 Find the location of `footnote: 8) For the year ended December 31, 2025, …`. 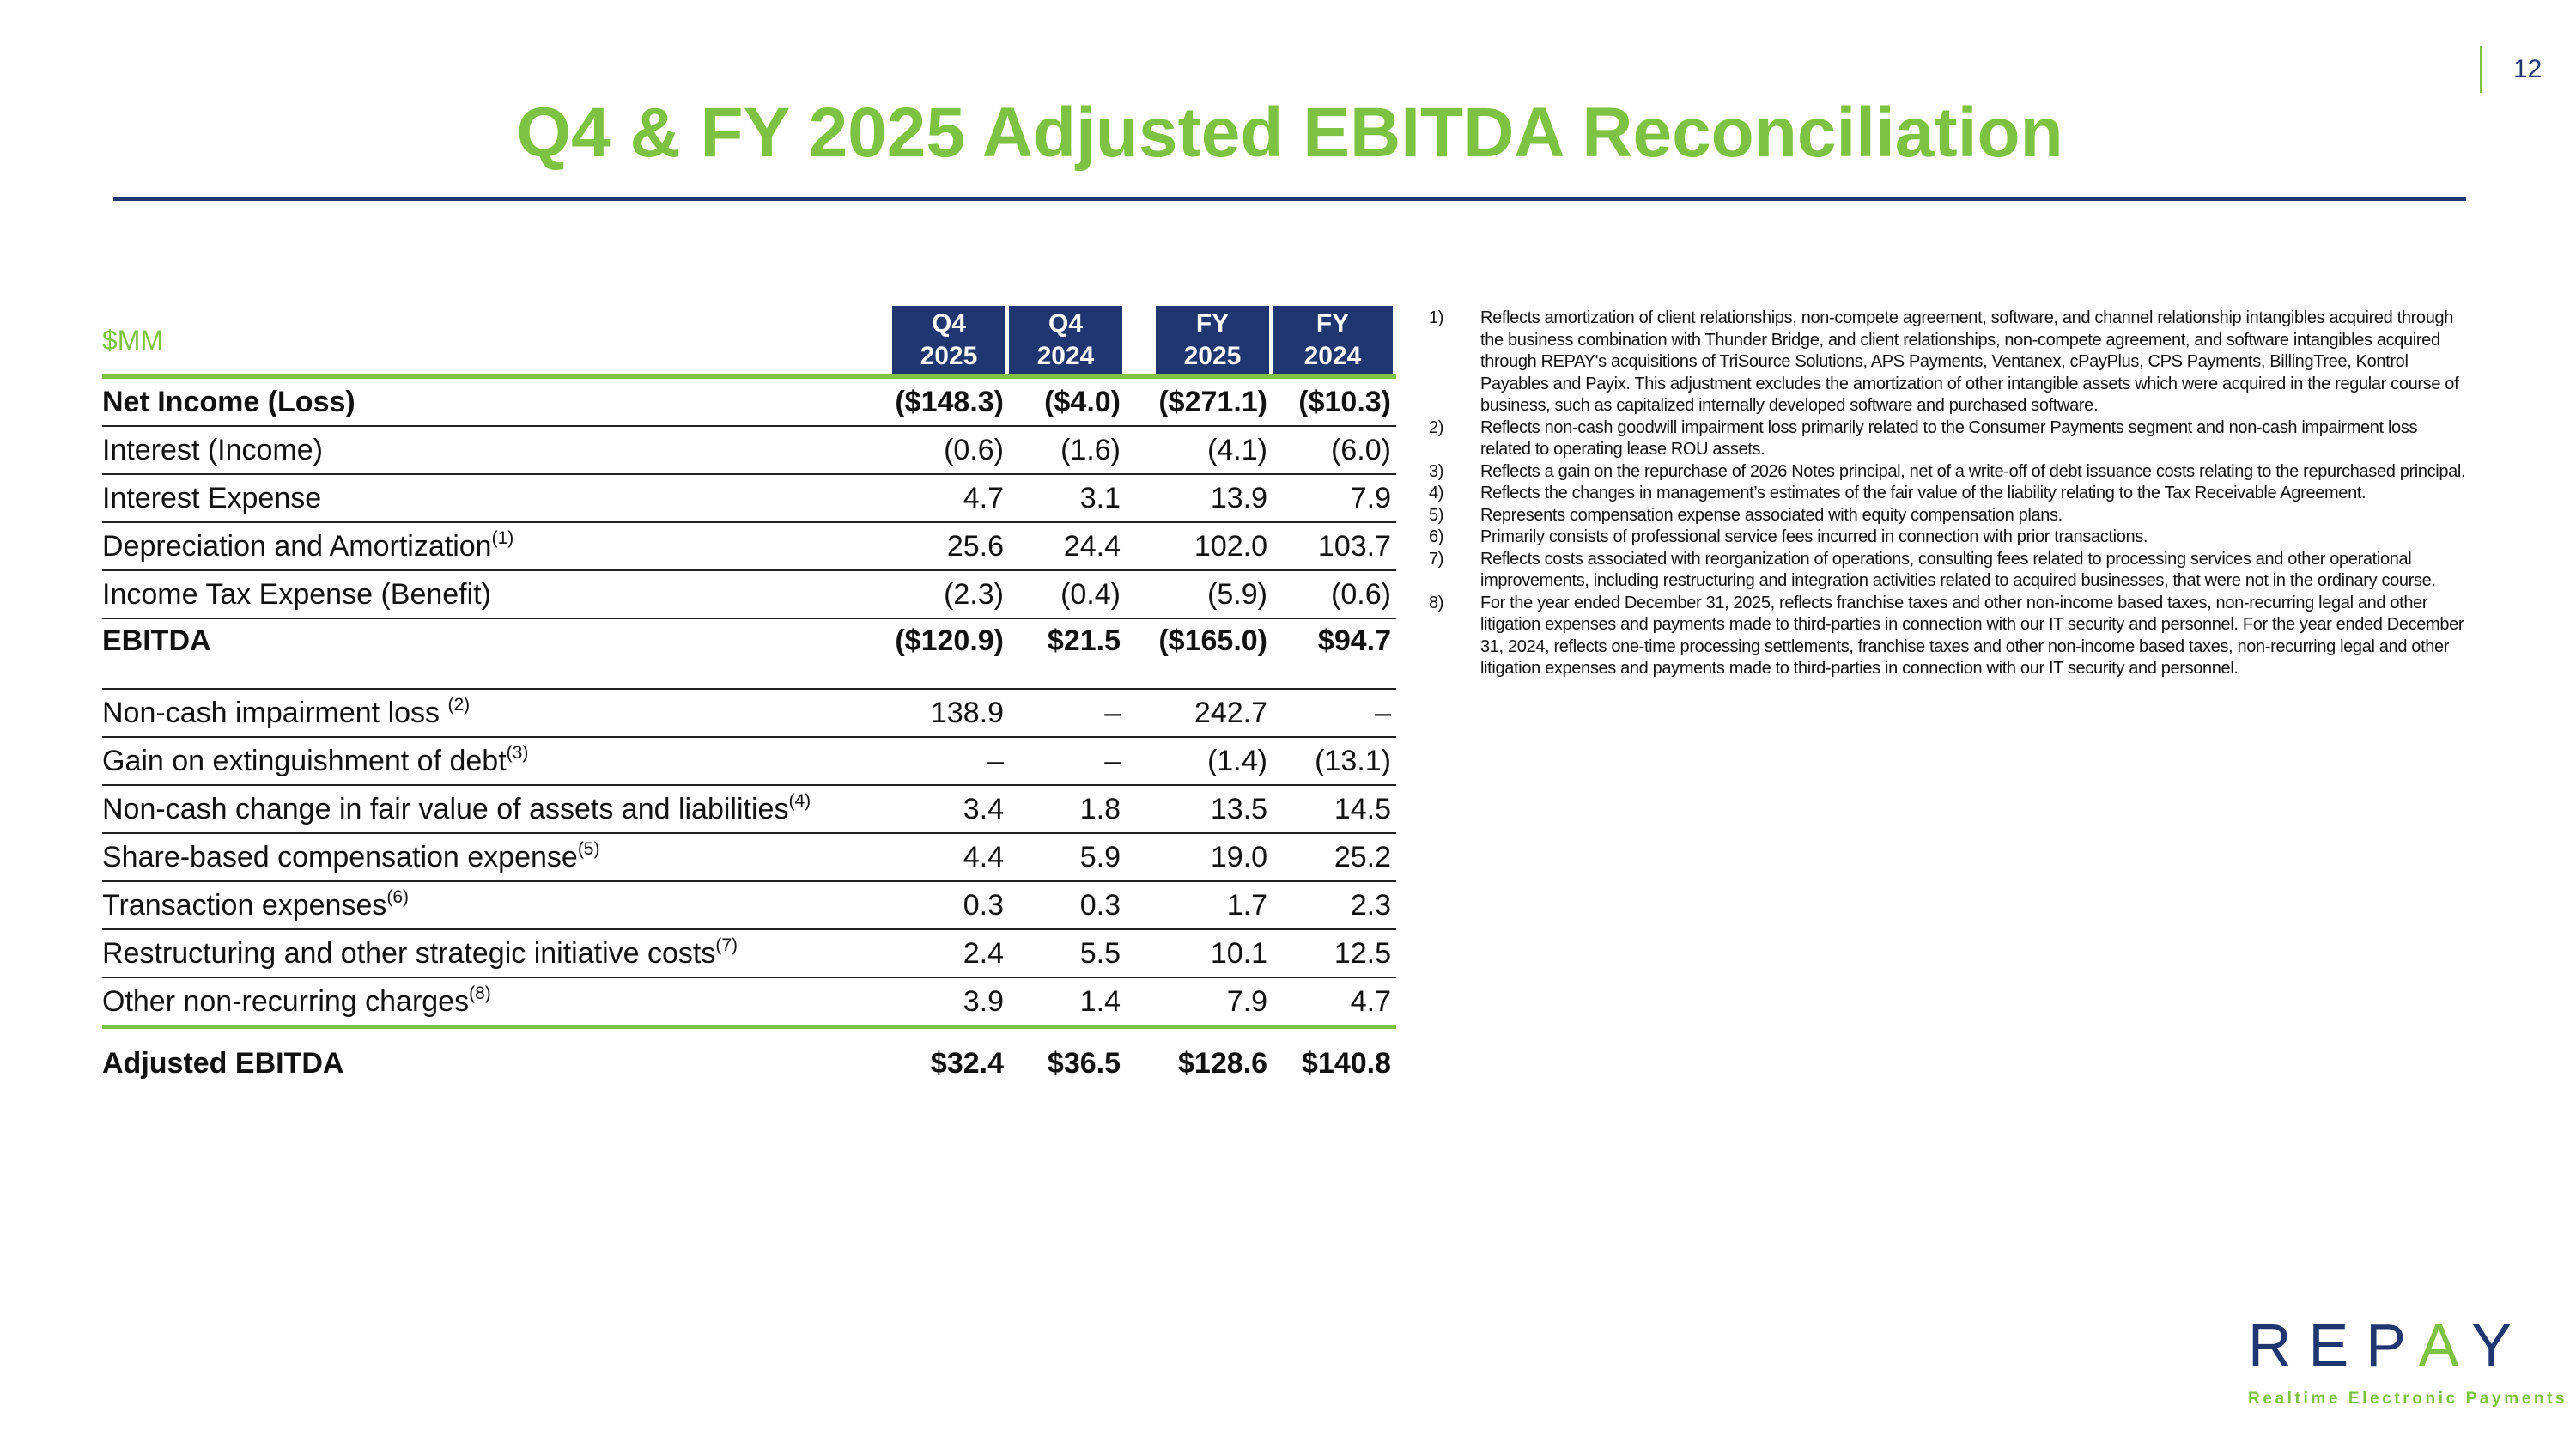

footnote: 8) For the year ended December 31, 2025, … is located at coordinates (1948, 636).